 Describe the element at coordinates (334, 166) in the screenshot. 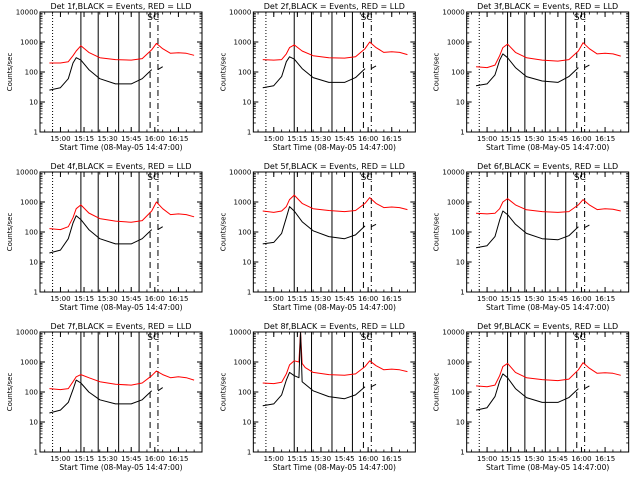

I see `chart-title: Det 5f,BLACK = Events, RED = LLD` at that location.